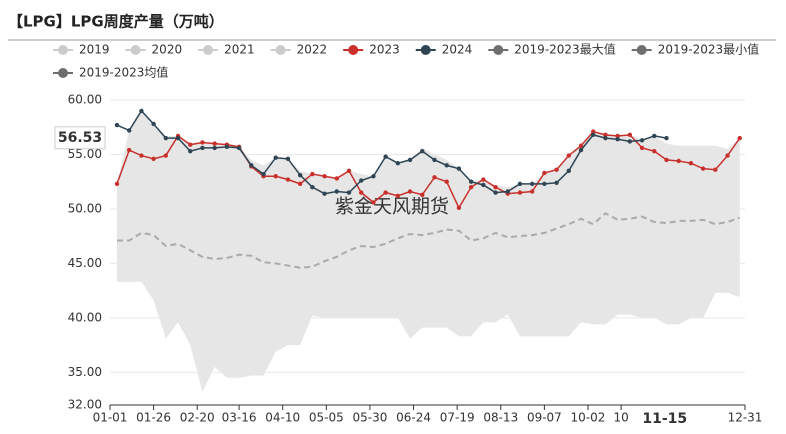  I want to click on x-tick-label: 01-01, so click(110, 418).